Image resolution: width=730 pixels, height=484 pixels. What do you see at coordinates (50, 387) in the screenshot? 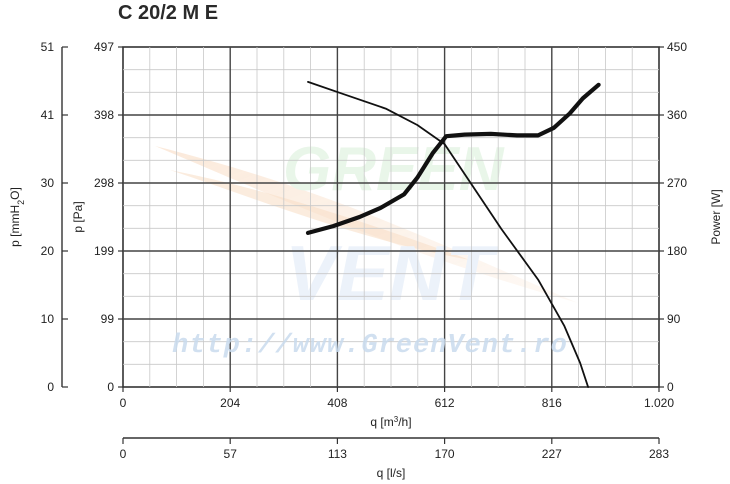
I see `y-outer-tick-label: 0` at bounding box center [50, 387].